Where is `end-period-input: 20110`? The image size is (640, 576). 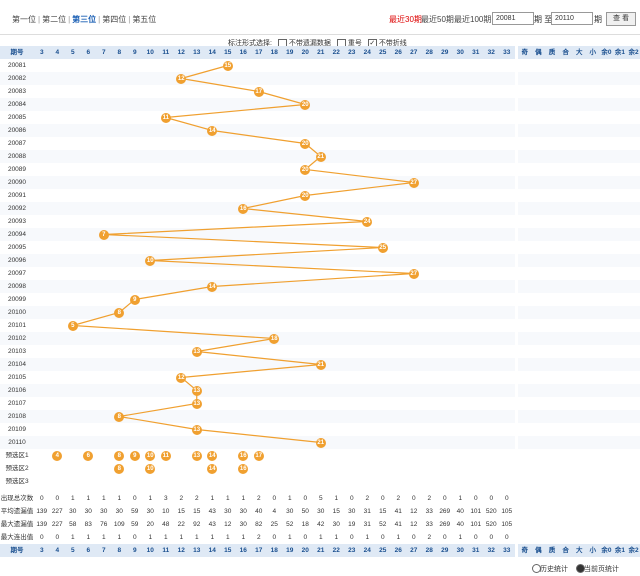 end-period-input: 20110 is located at coordinates (572, 18).